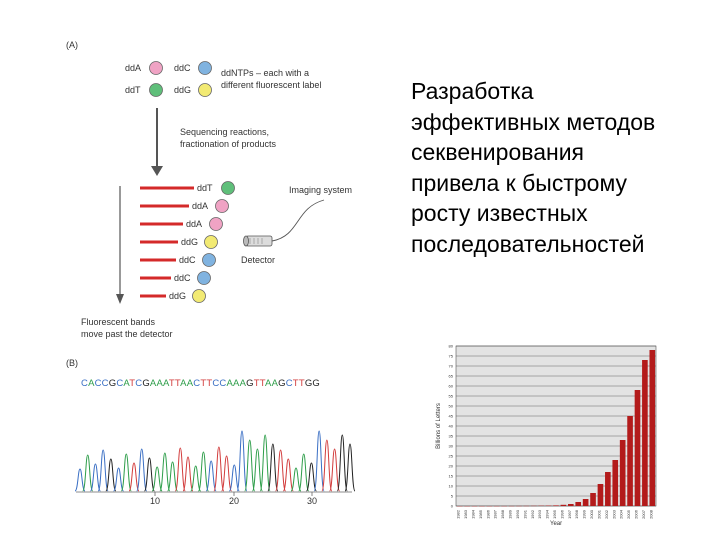  I want to click on axis-tick-10: 10, so click(155, 501).